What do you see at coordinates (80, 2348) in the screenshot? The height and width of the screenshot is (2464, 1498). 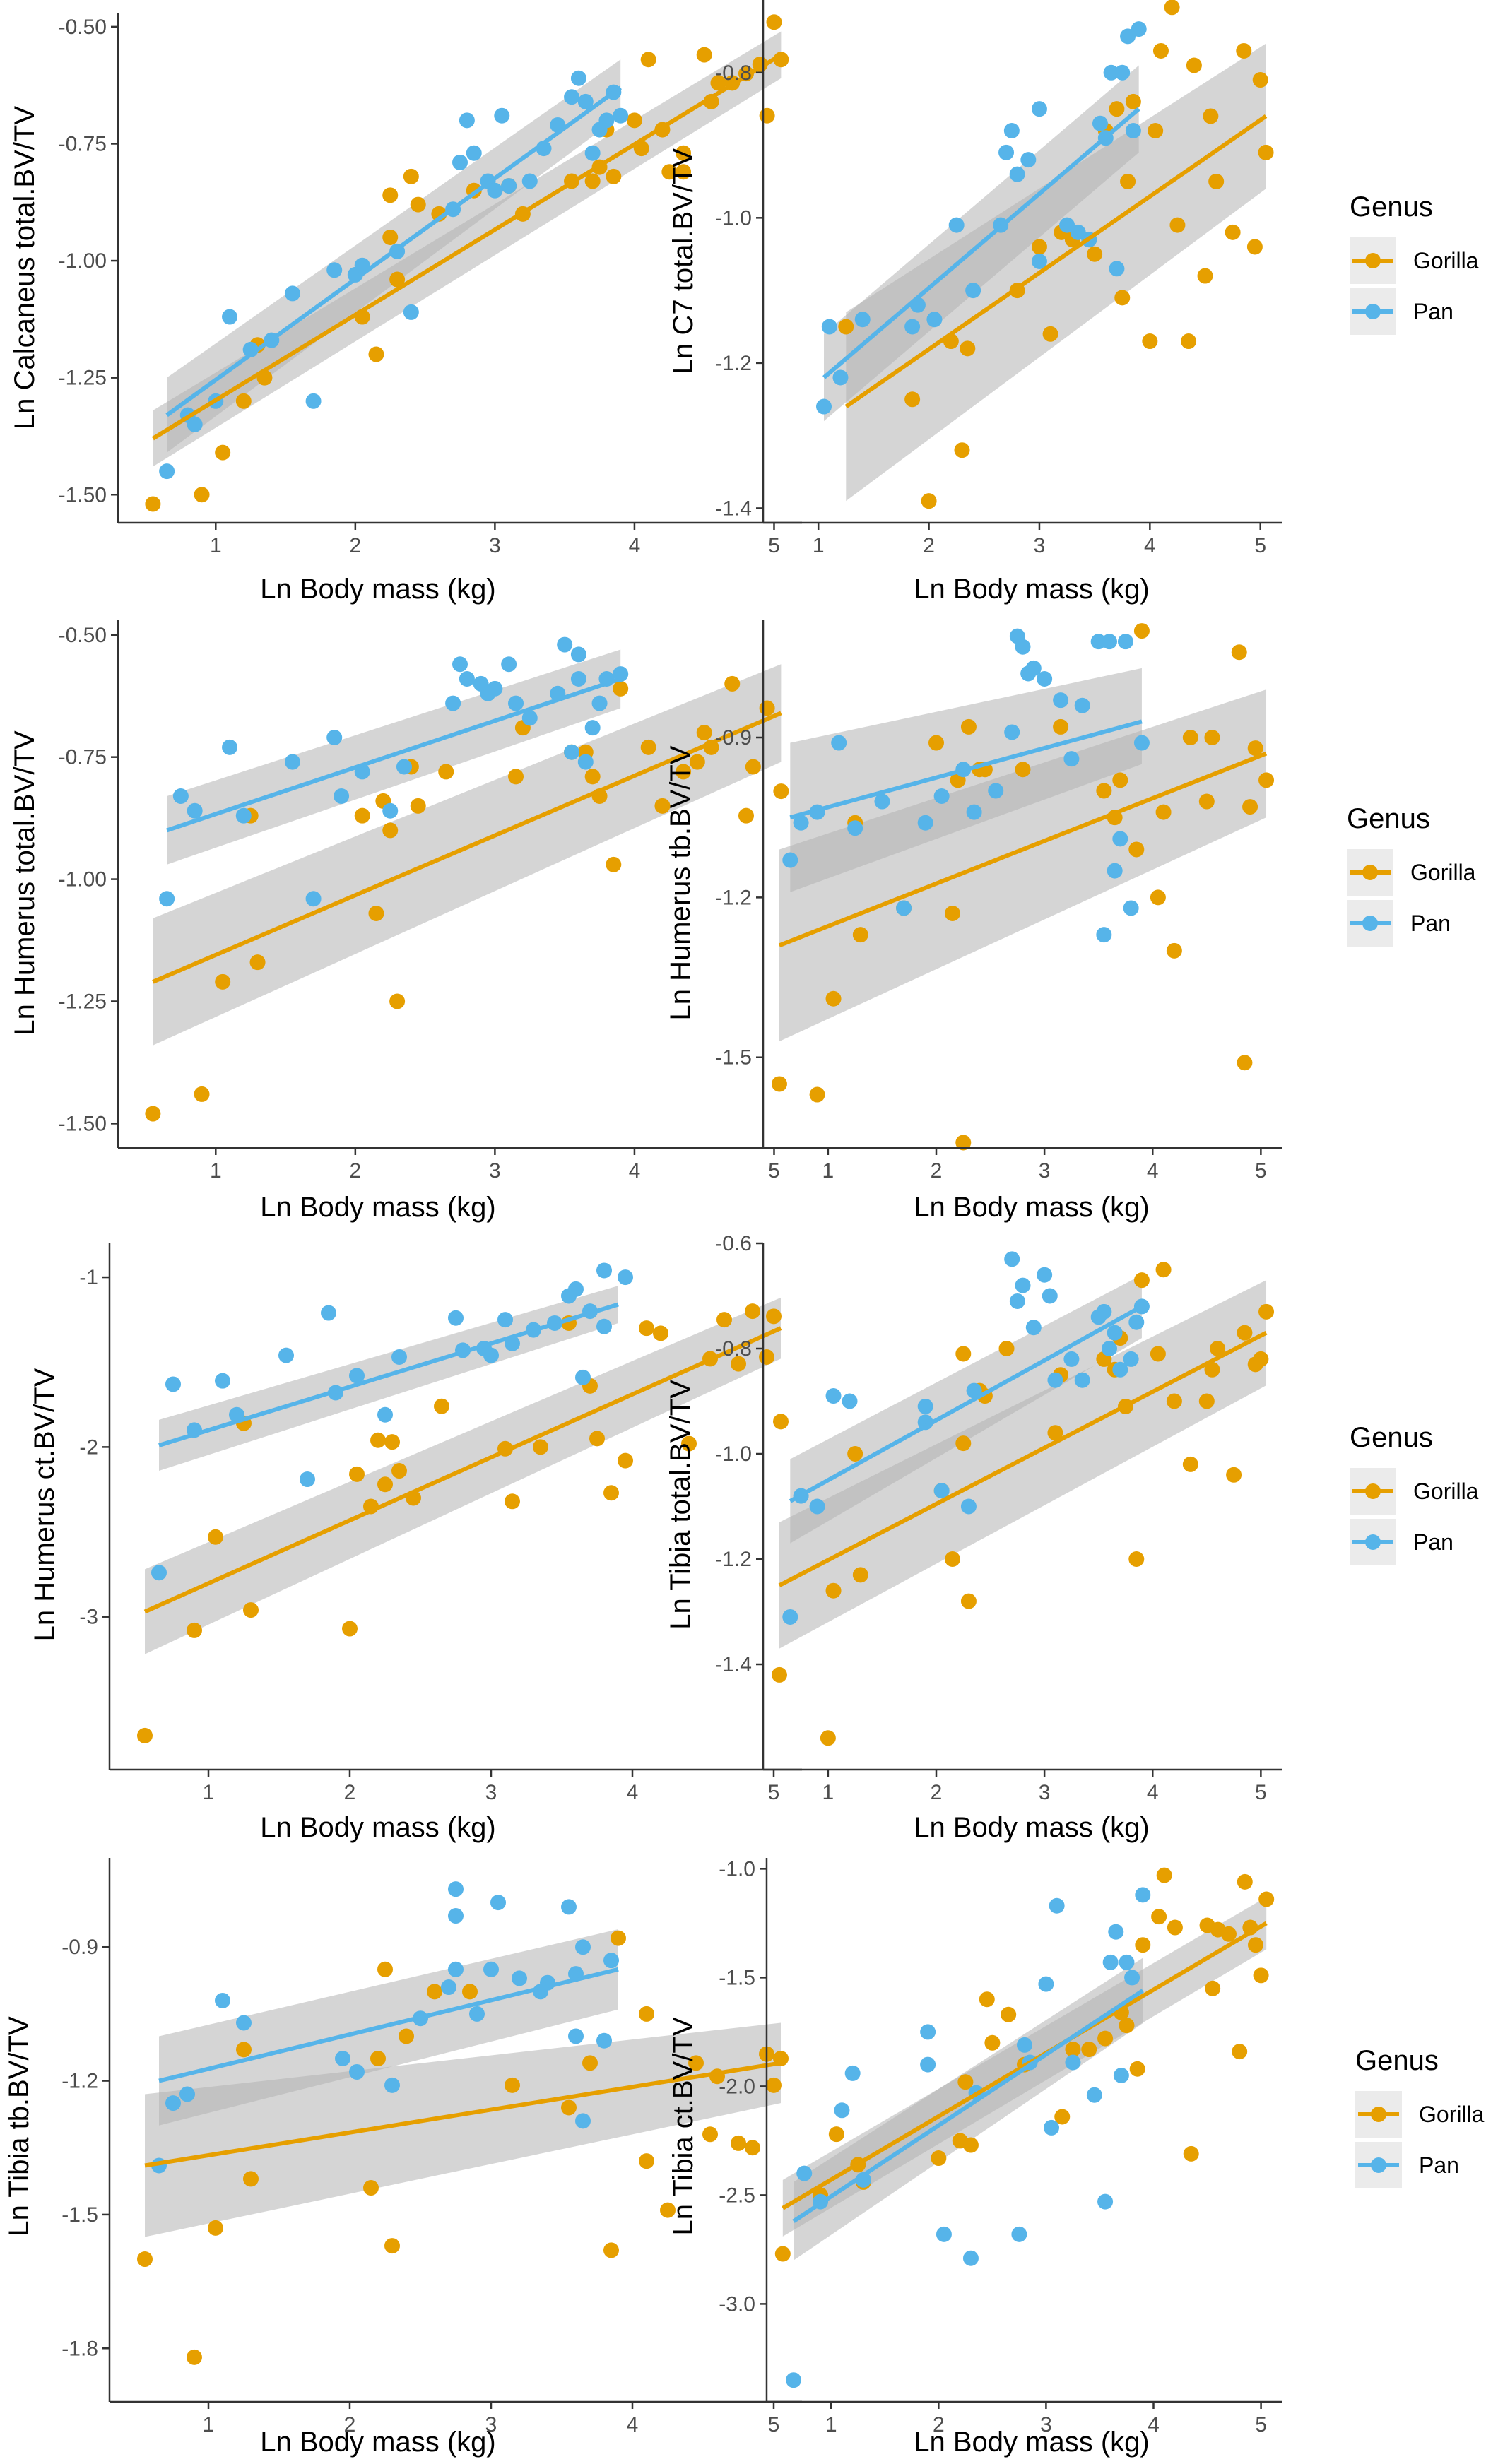 I see `y-tick-label: -1.8` at bounding box center [80, 2348].